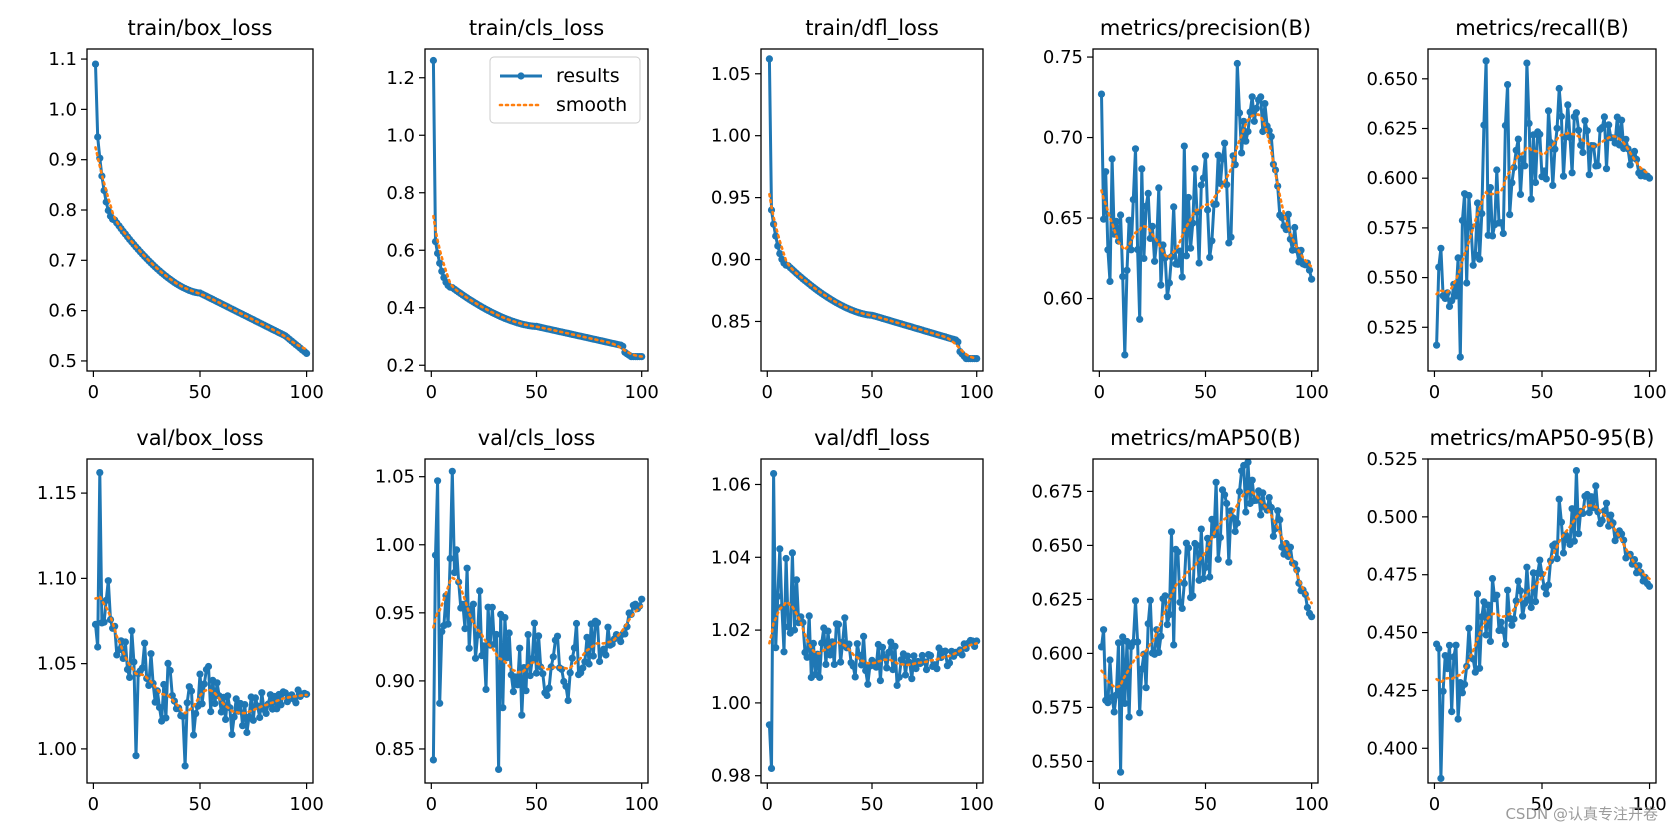  Describe the element at coordinates (1063, 138) in the screenshot. I see `y-tick-label: 0.70` at that location.